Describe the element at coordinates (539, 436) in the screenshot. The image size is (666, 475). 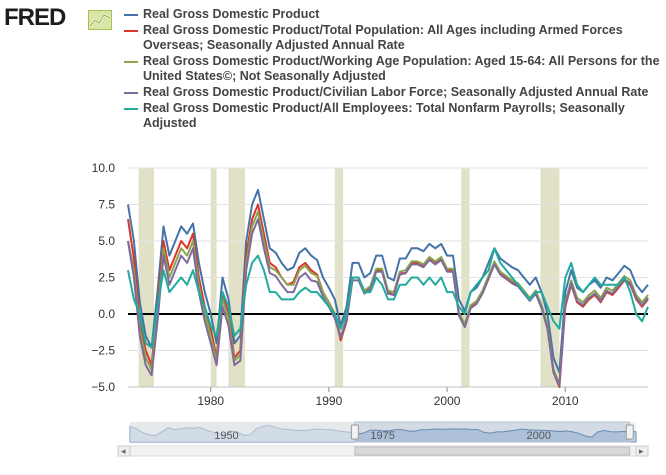
I see `navigator-tick-label: 2000` at that location.